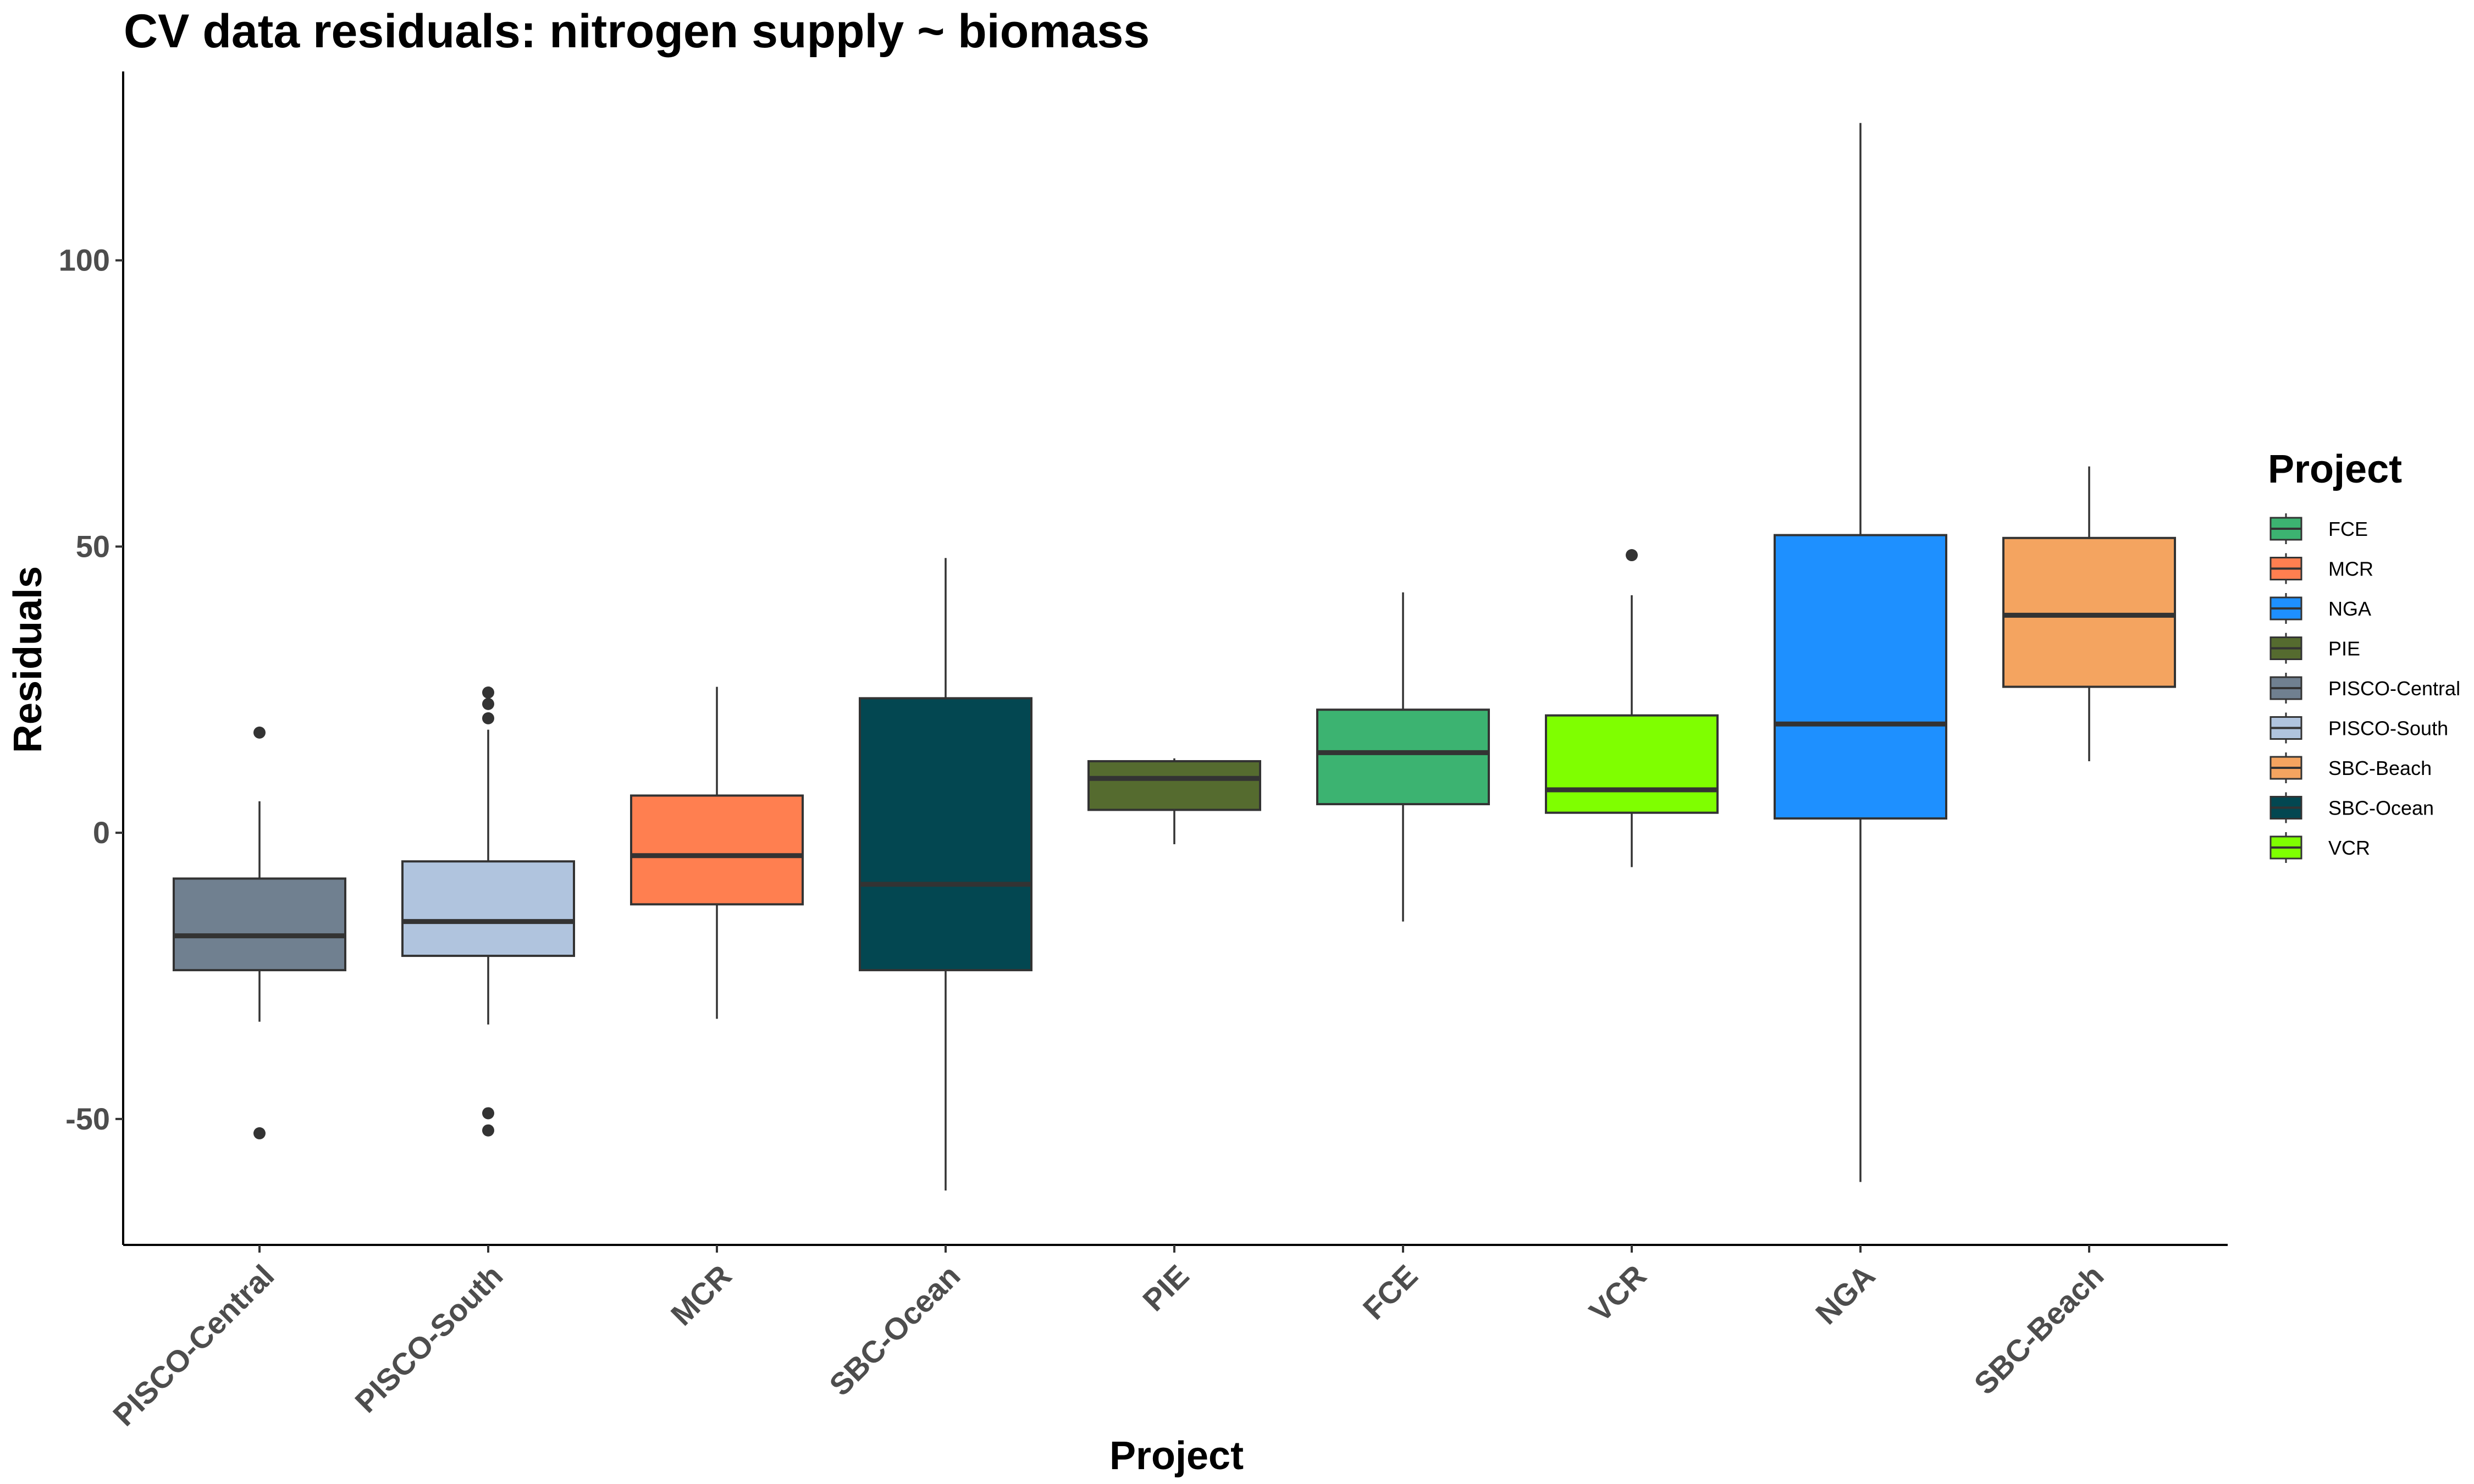 This screenshot has width=2474, height=1484. I want to click on box-sbc-ocean, so click(945, 874).